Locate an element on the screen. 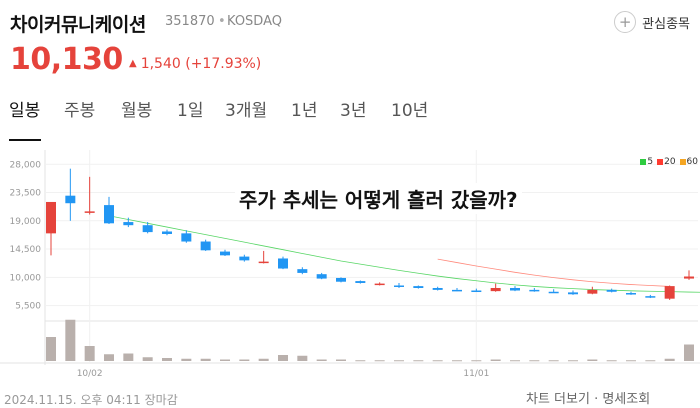  legend-item-ma20: 20 is located at coordinates (666, 162).